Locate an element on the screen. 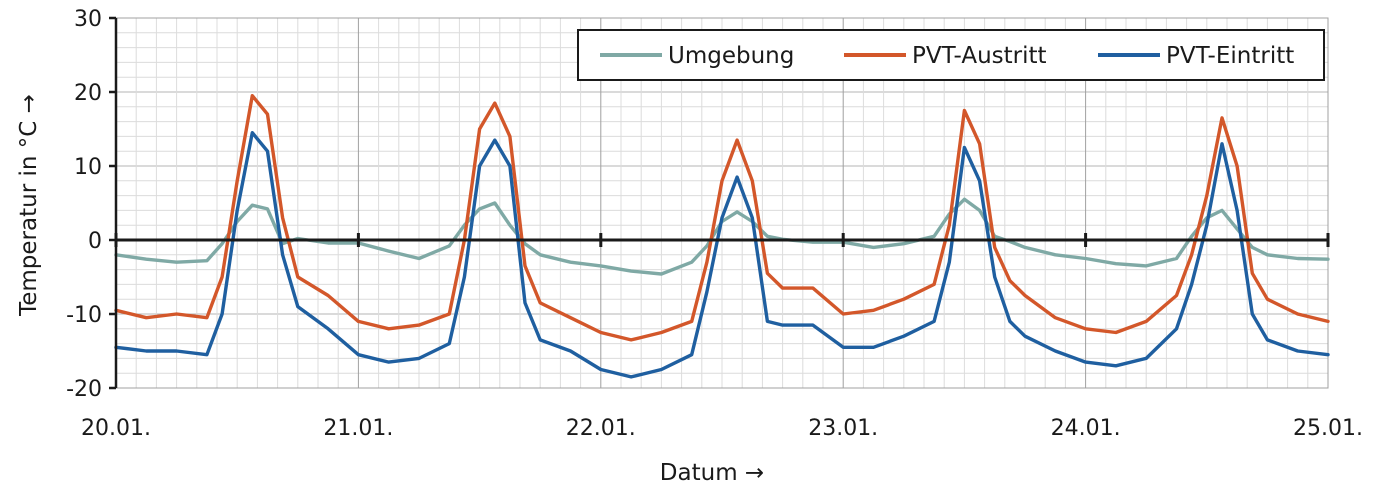  y-tick-label: 10 is located at coordinates (88, 167).